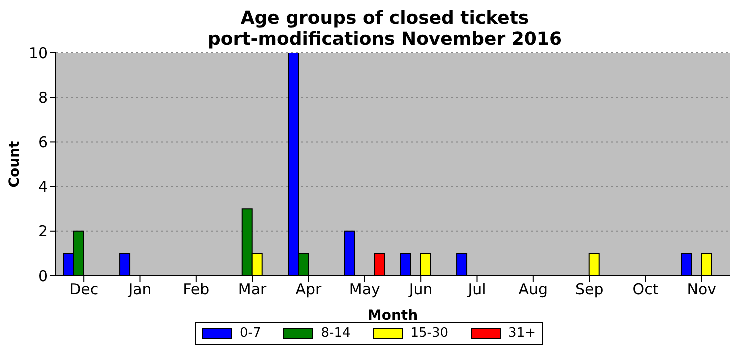 Image resolution: width=740 pixels, height=361 pixels. Describe the element at coordinates (533, 289) in the screenshot. I see `x-tick-label: Aug` at that location.